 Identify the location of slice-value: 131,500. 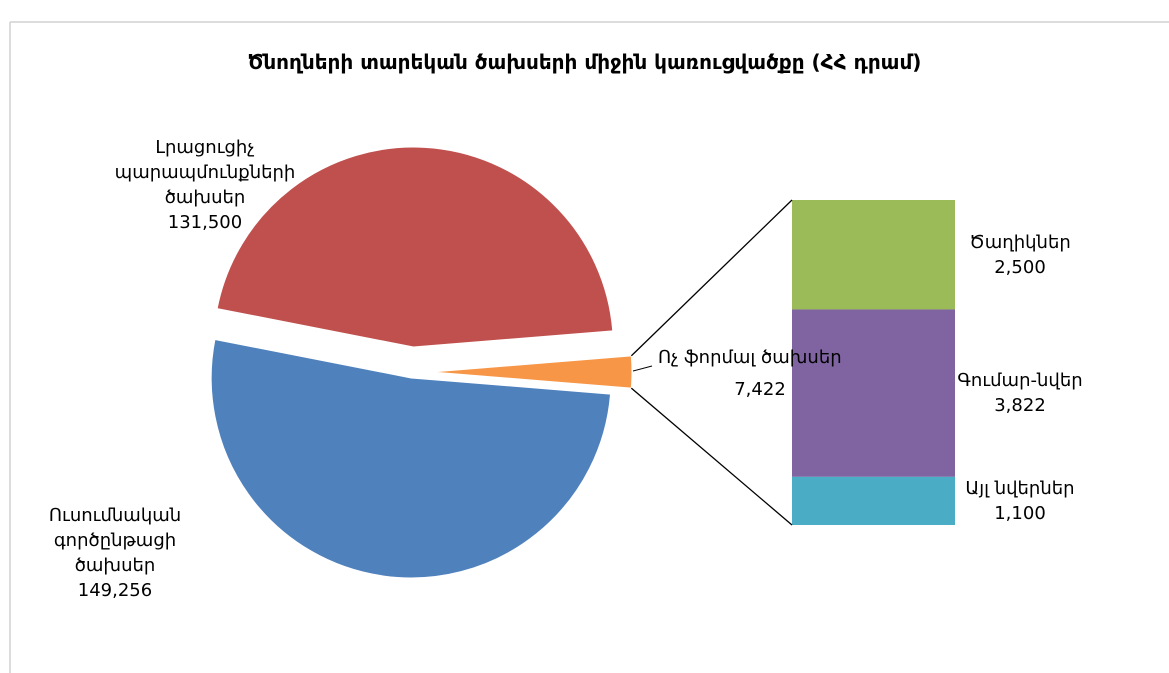
(205, 222).